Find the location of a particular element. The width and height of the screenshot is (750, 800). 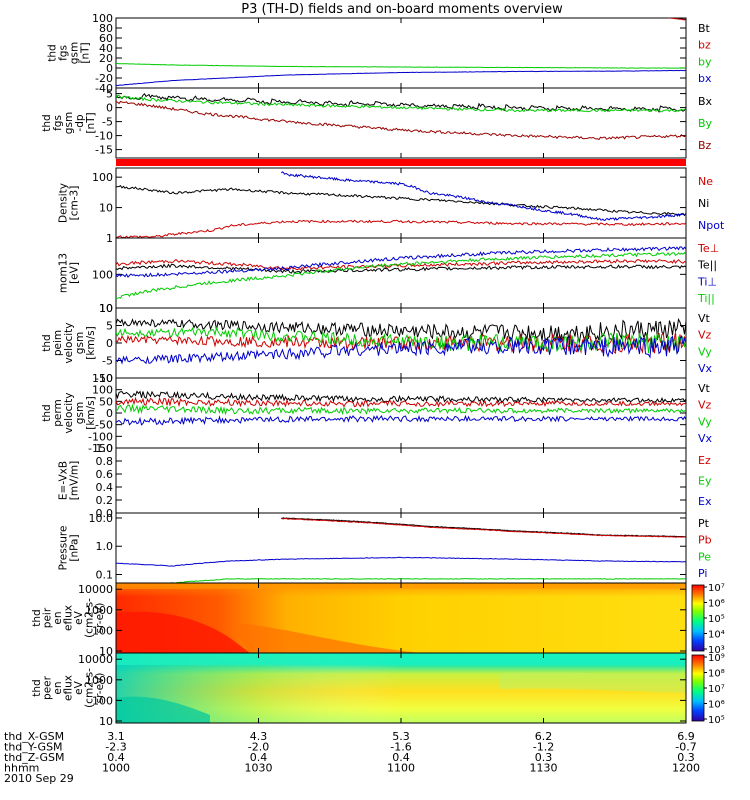

legend-Ti⊥: Ti⊥ is located at coordinates (707, 281).